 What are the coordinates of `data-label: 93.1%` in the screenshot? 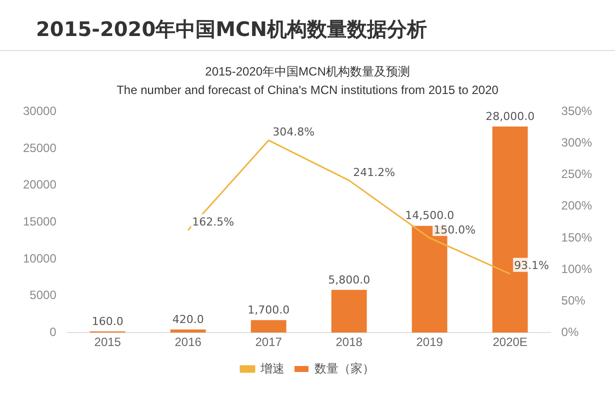 It's located at (532, 265).